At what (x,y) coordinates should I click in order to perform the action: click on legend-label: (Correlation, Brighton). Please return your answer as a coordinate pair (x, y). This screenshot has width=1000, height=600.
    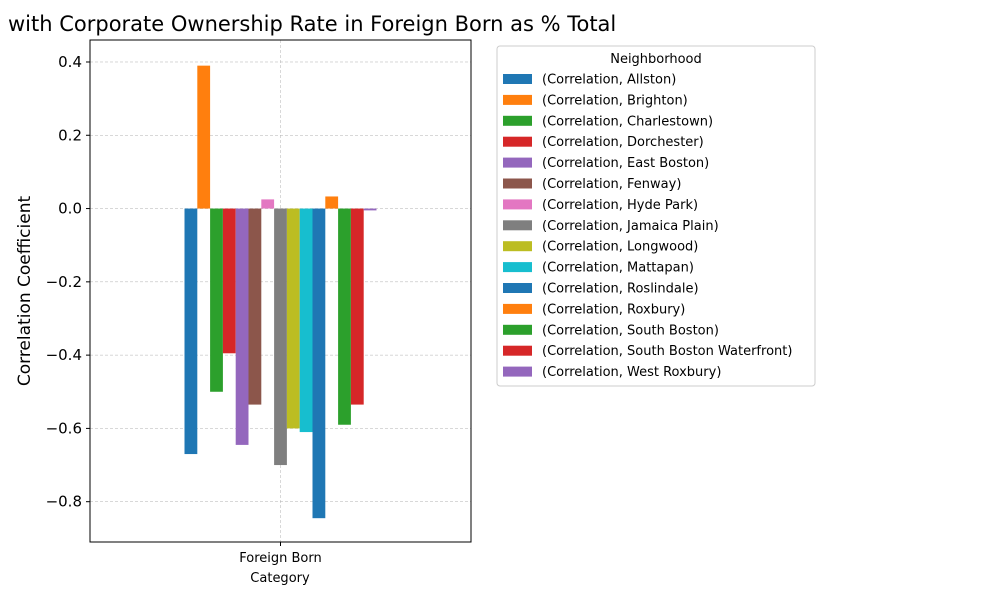
    Looking at the image, I should click on (615, 100).